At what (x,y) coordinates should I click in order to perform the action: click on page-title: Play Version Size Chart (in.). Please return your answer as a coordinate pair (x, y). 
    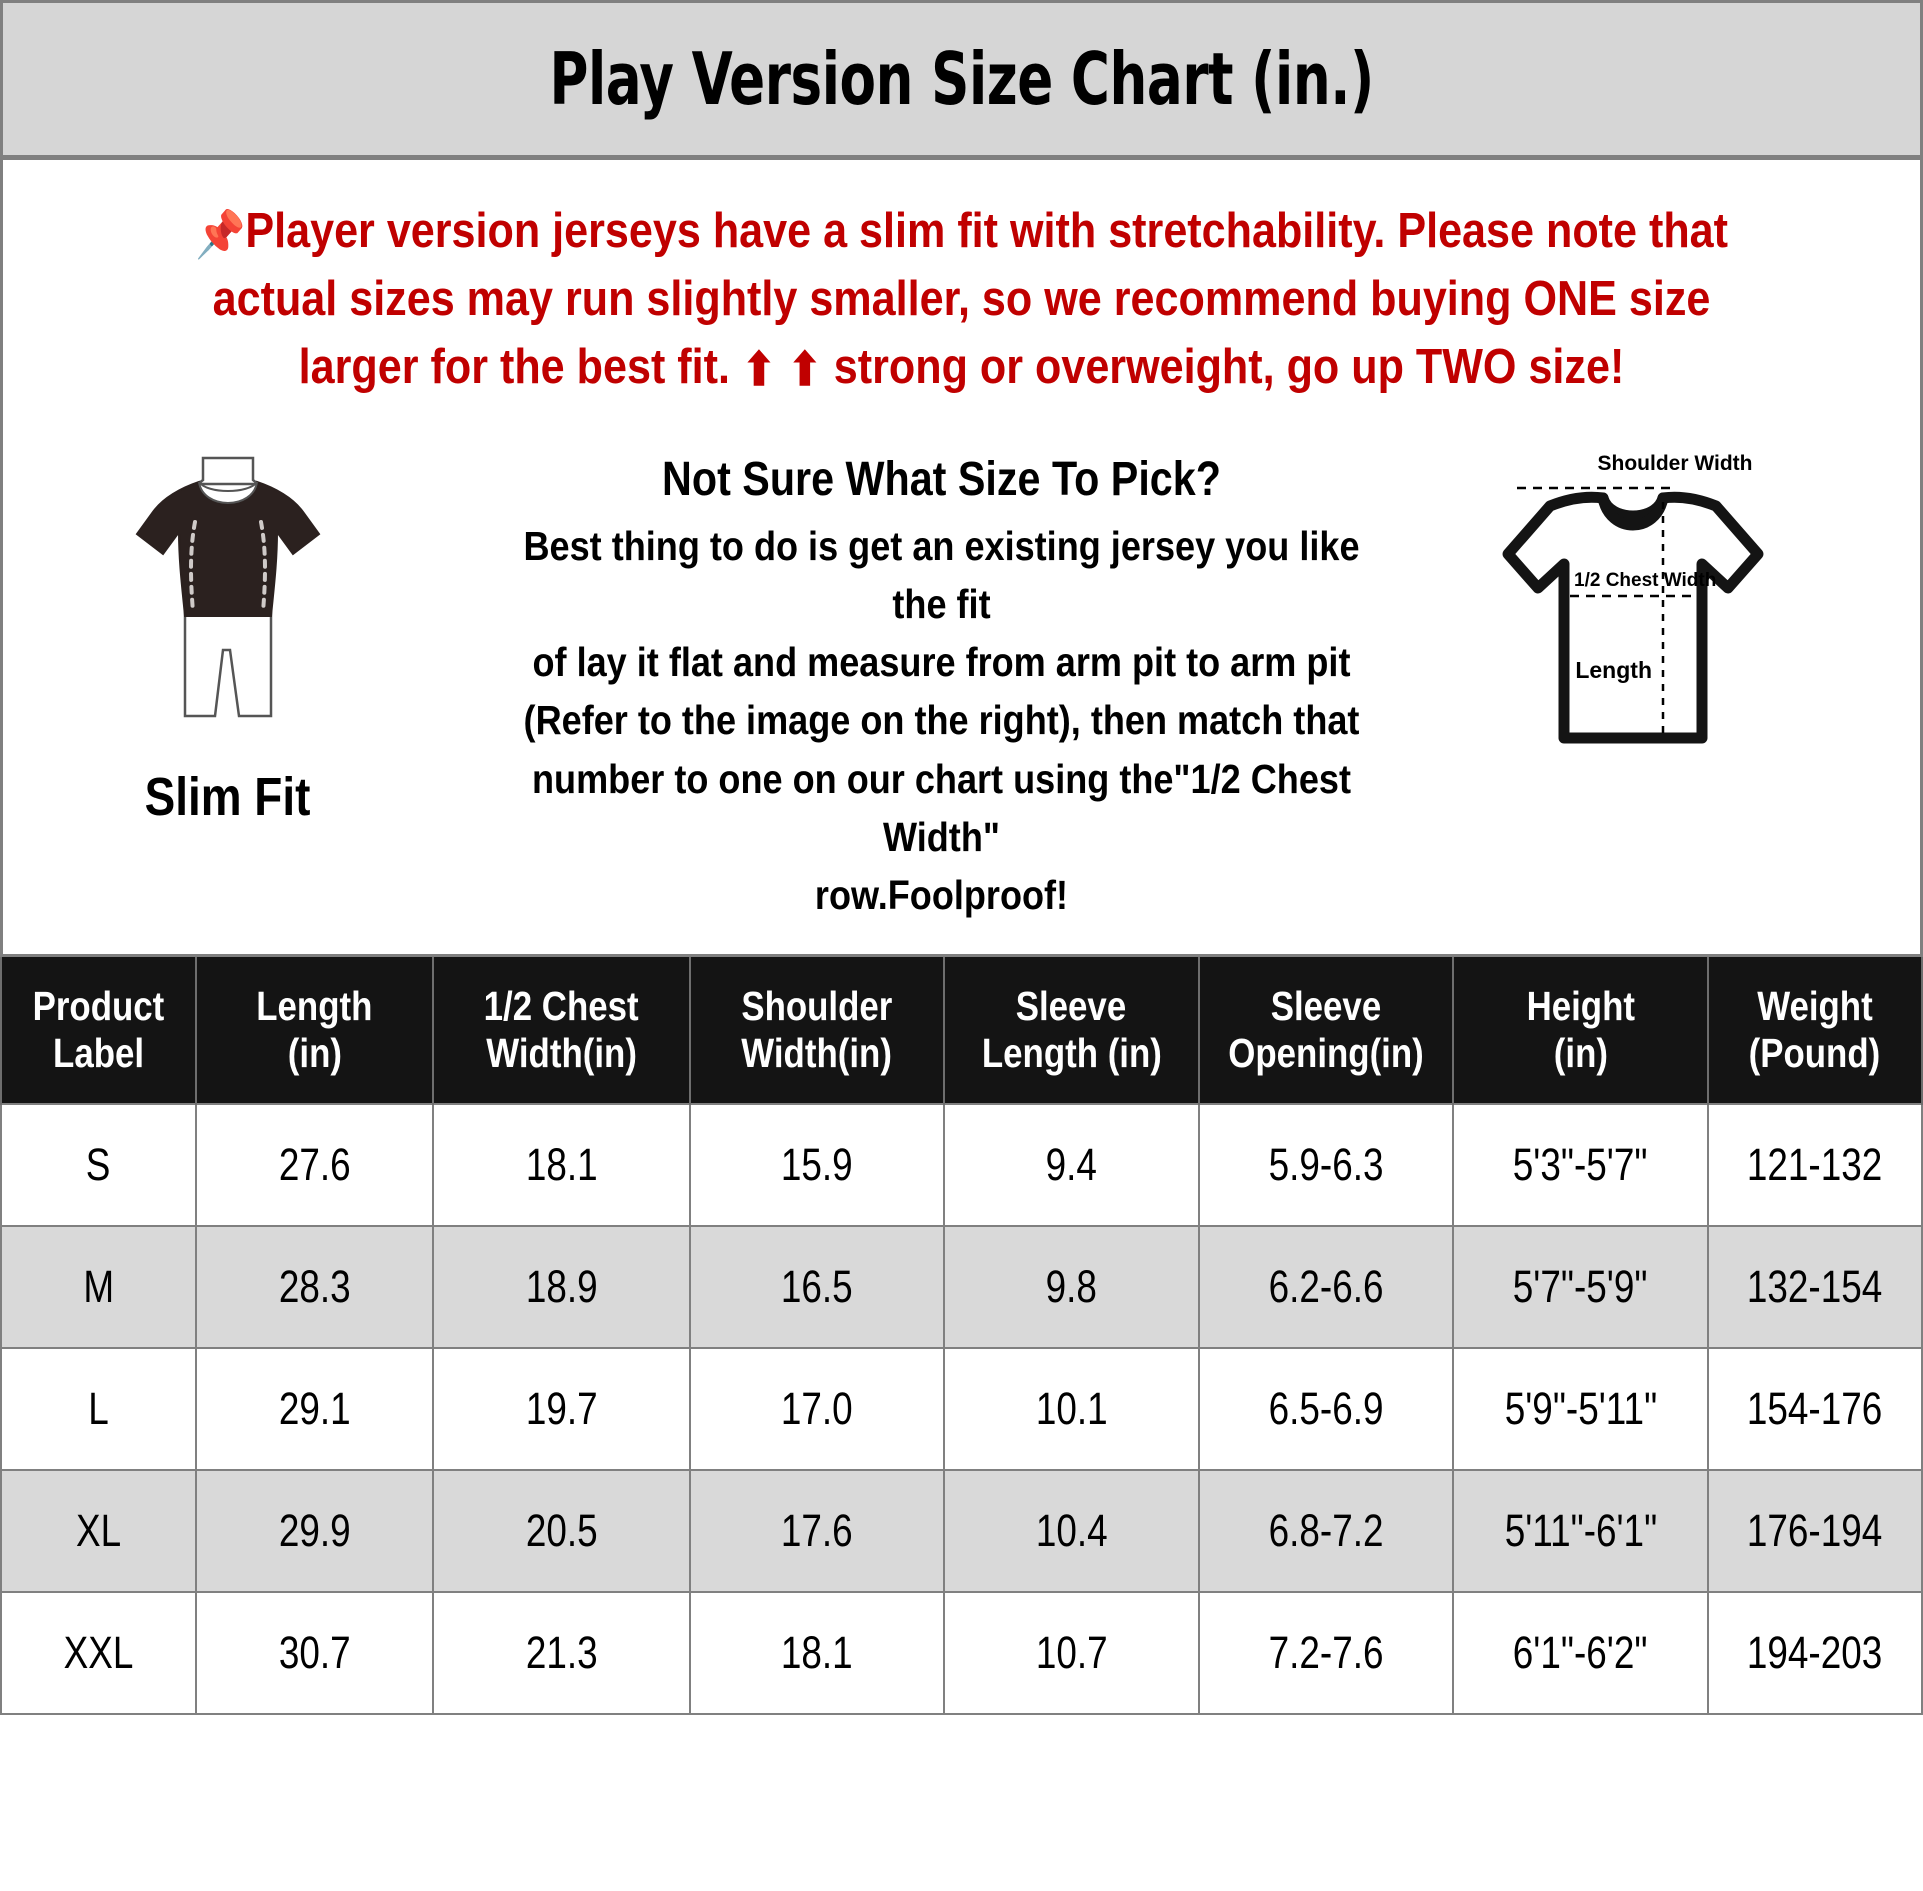
    Looking at the image, I should click on (961, 79).